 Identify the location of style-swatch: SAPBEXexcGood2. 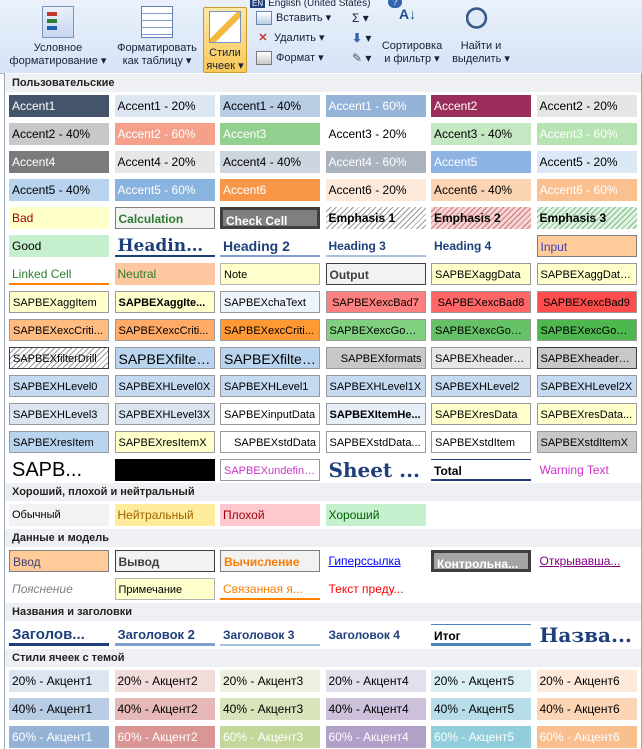
(481, 330).